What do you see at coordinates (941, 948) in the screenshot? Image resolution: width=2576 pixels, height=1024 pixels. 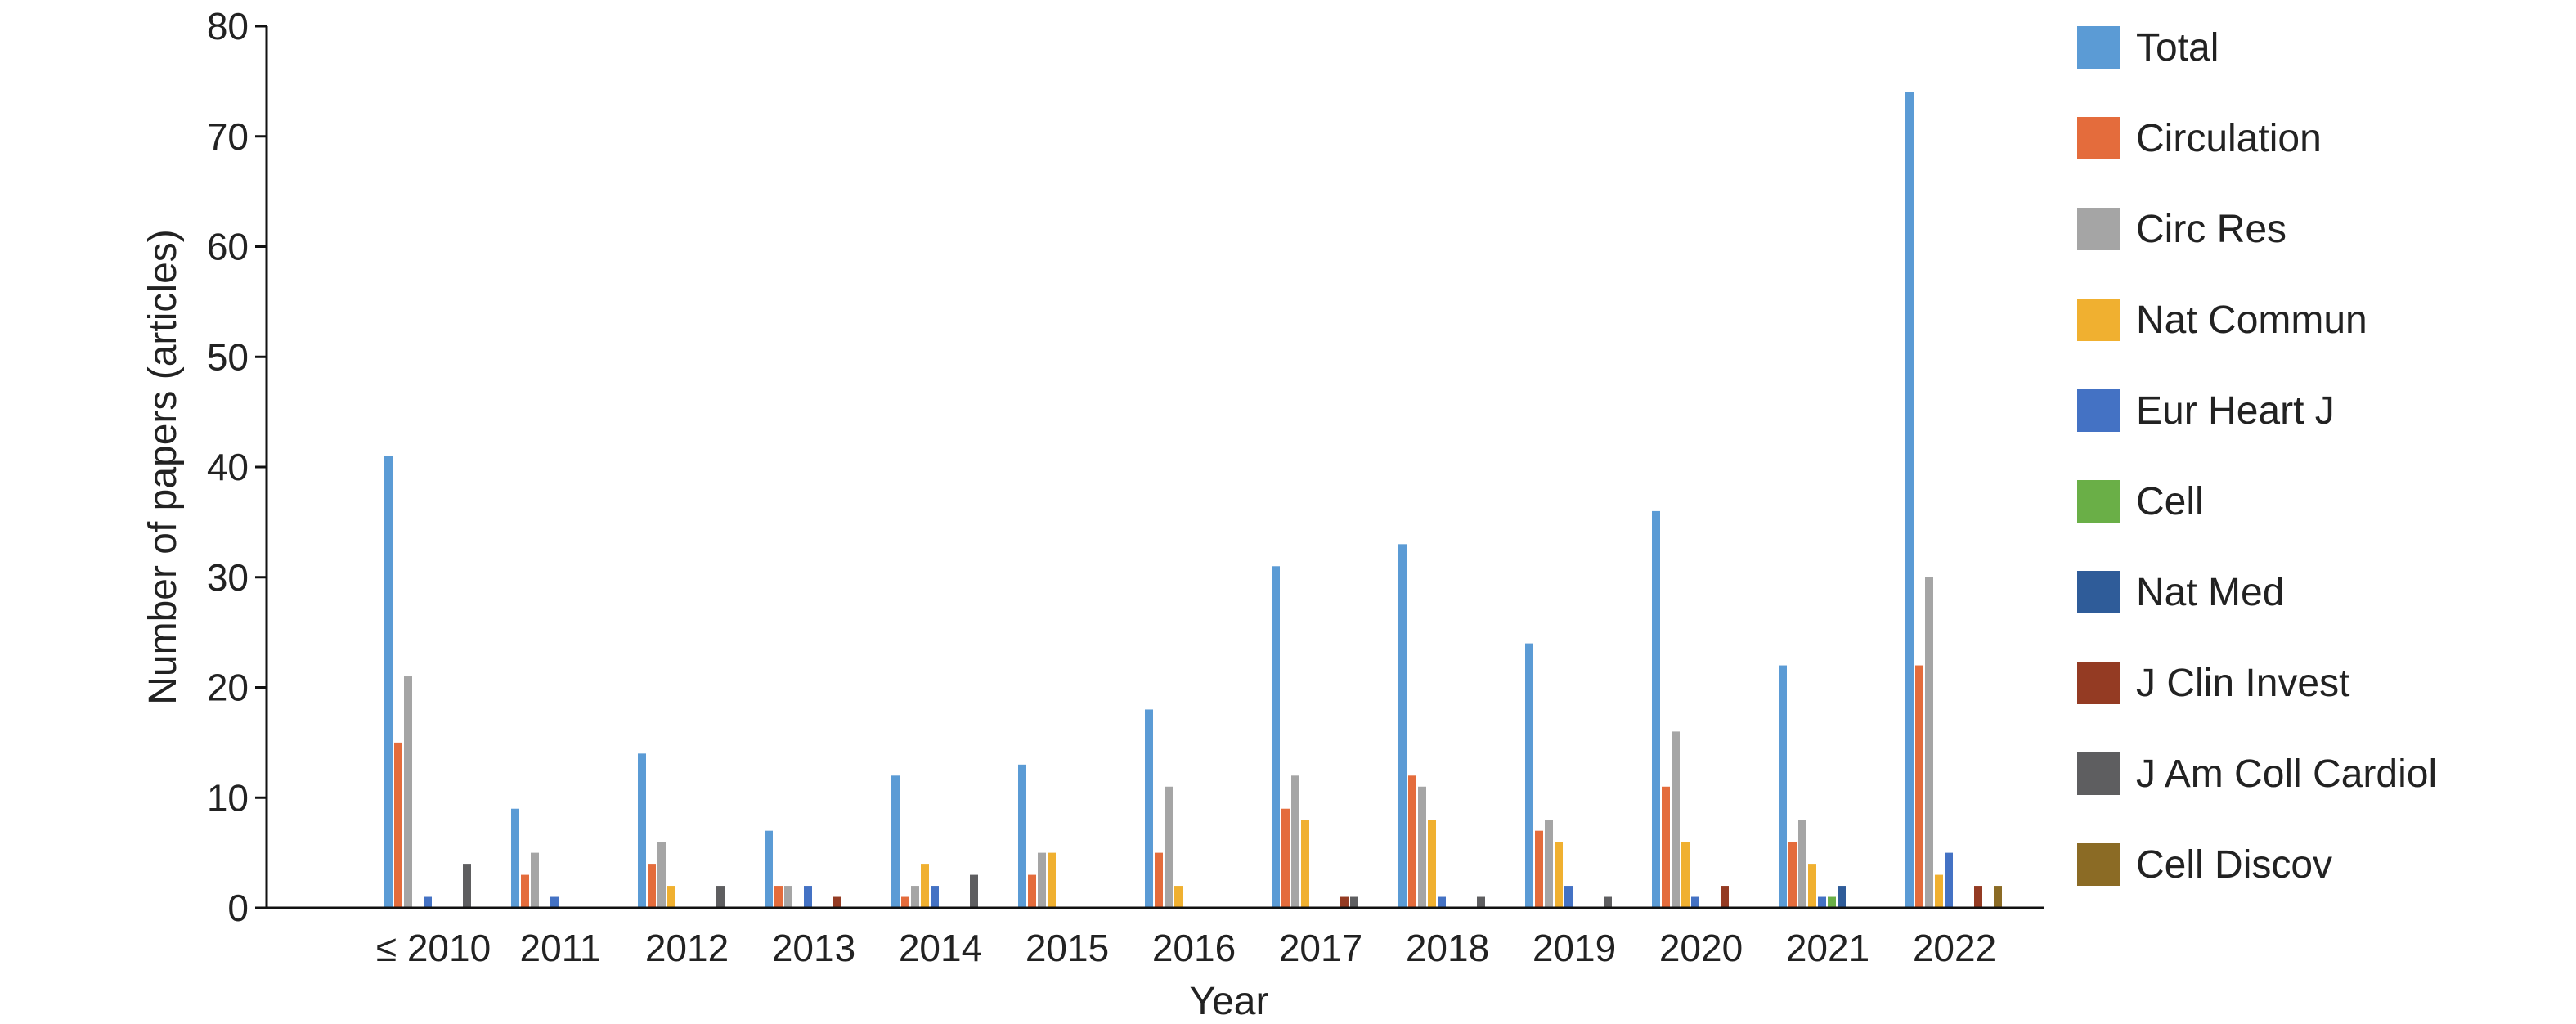 I see `x-tick-label: 2014` at bounding box center [941, 948].